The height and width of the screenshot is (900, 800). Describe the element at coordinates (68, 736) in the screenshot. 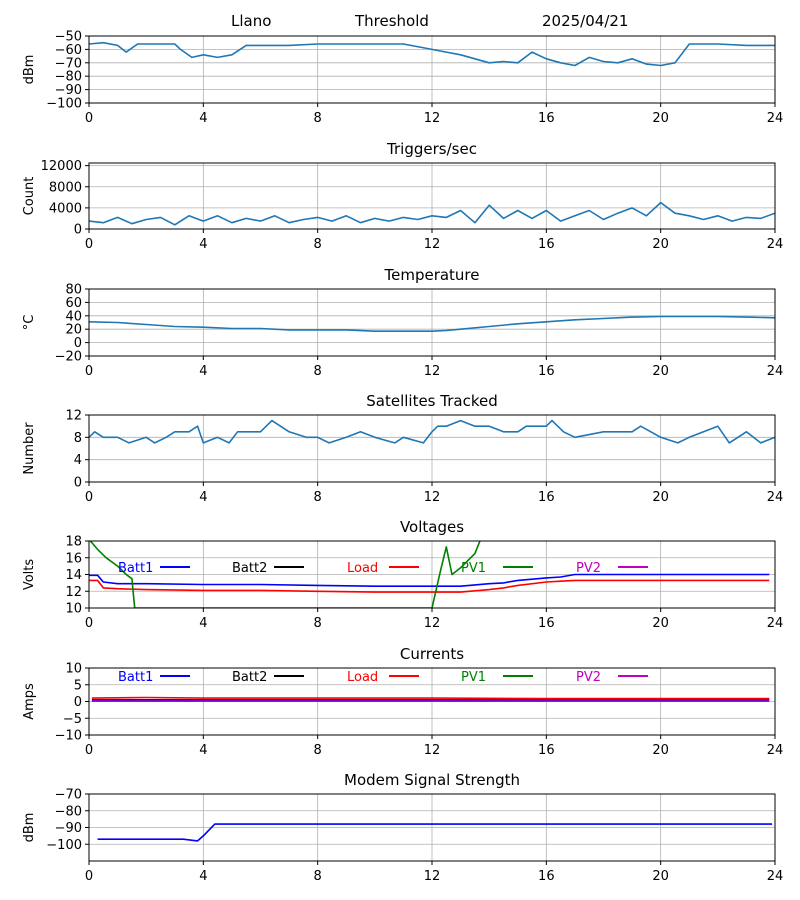

I see `y-tick-label: −10` at that location.